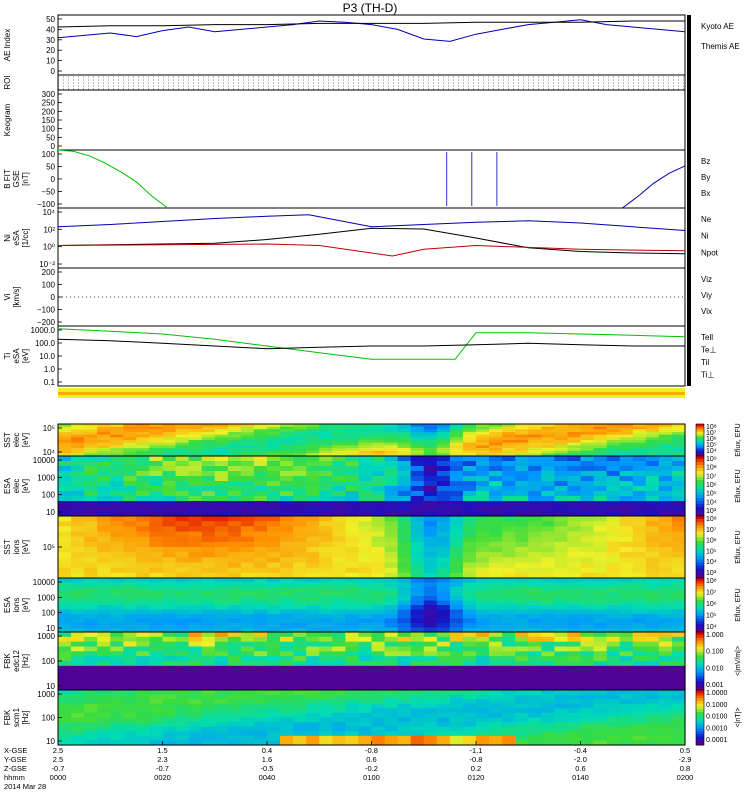  Describe the element at coordinates (50, 382) in the screenshot. I see `ytick-label: 0.1` at that location.